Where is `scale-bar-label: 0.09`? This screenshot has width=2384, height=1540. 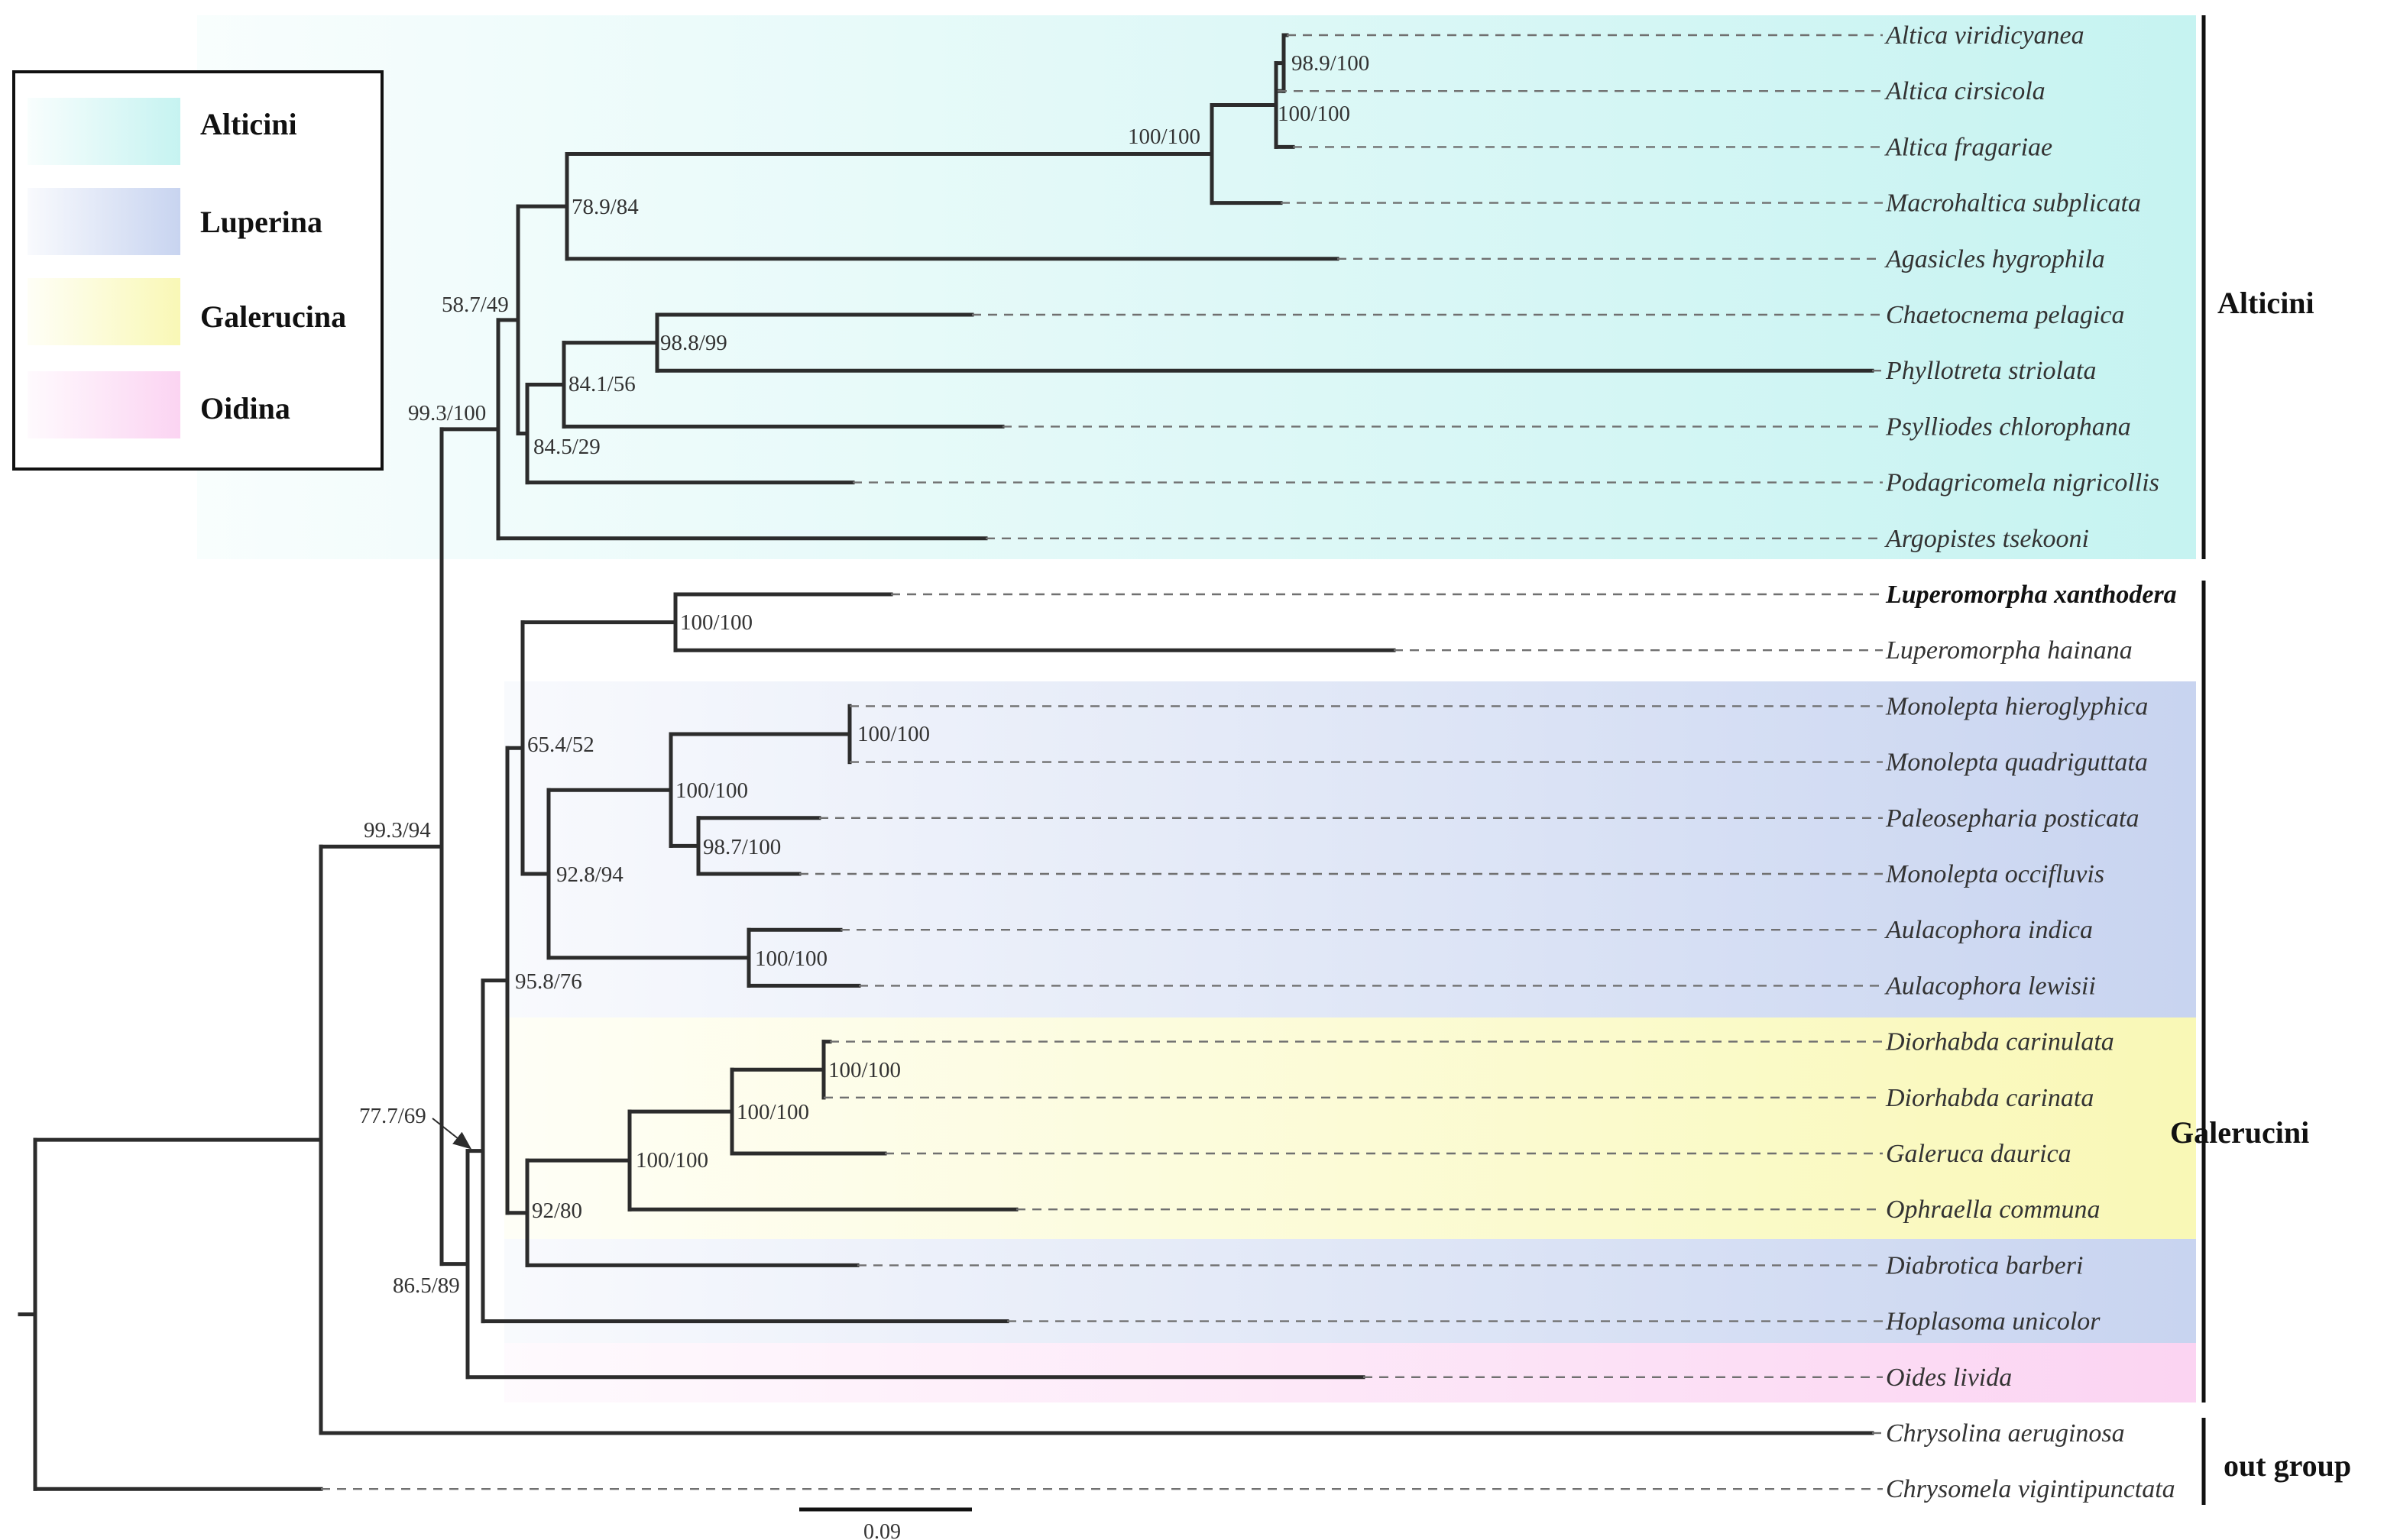 scale-bar-label: 0.09 is located at coordinates (882, 1530).